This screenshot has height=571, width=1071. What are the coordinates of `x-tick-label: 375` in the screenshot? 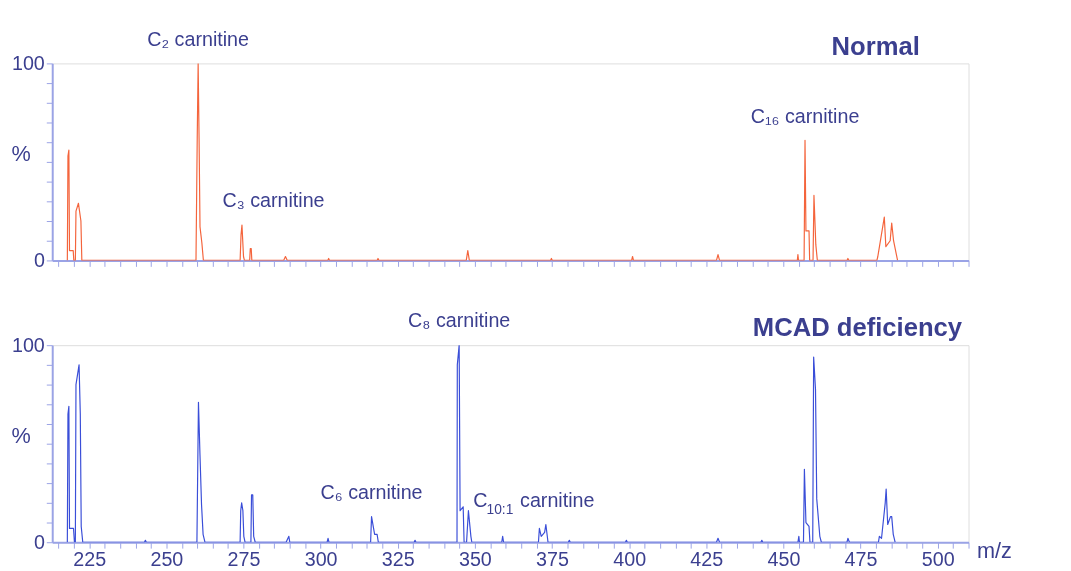 It's located at (552, 559).